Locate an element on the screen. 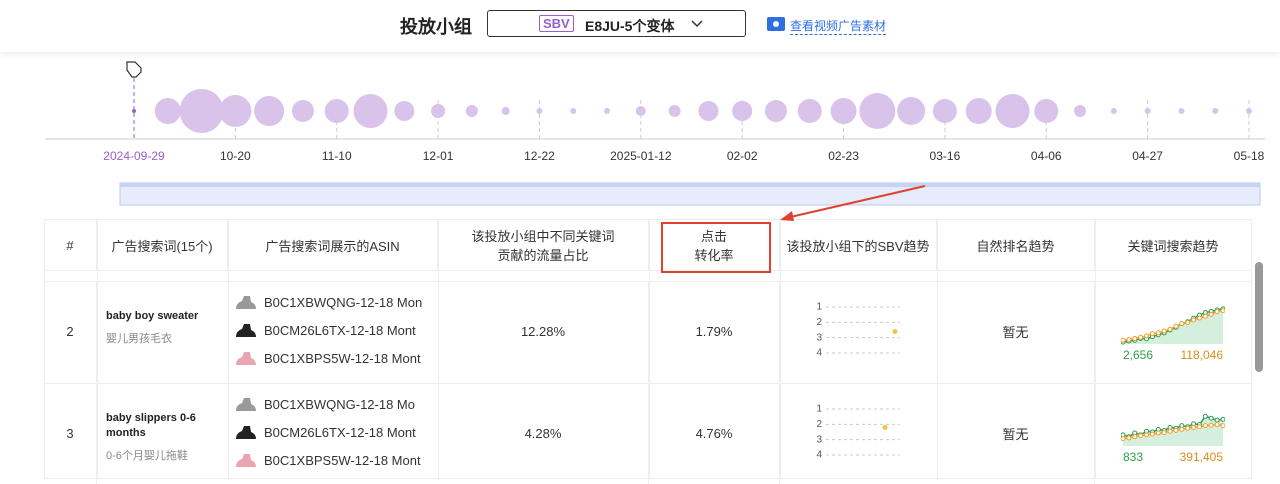  y-tick-label: 4 is located at coordinates (819, 353).